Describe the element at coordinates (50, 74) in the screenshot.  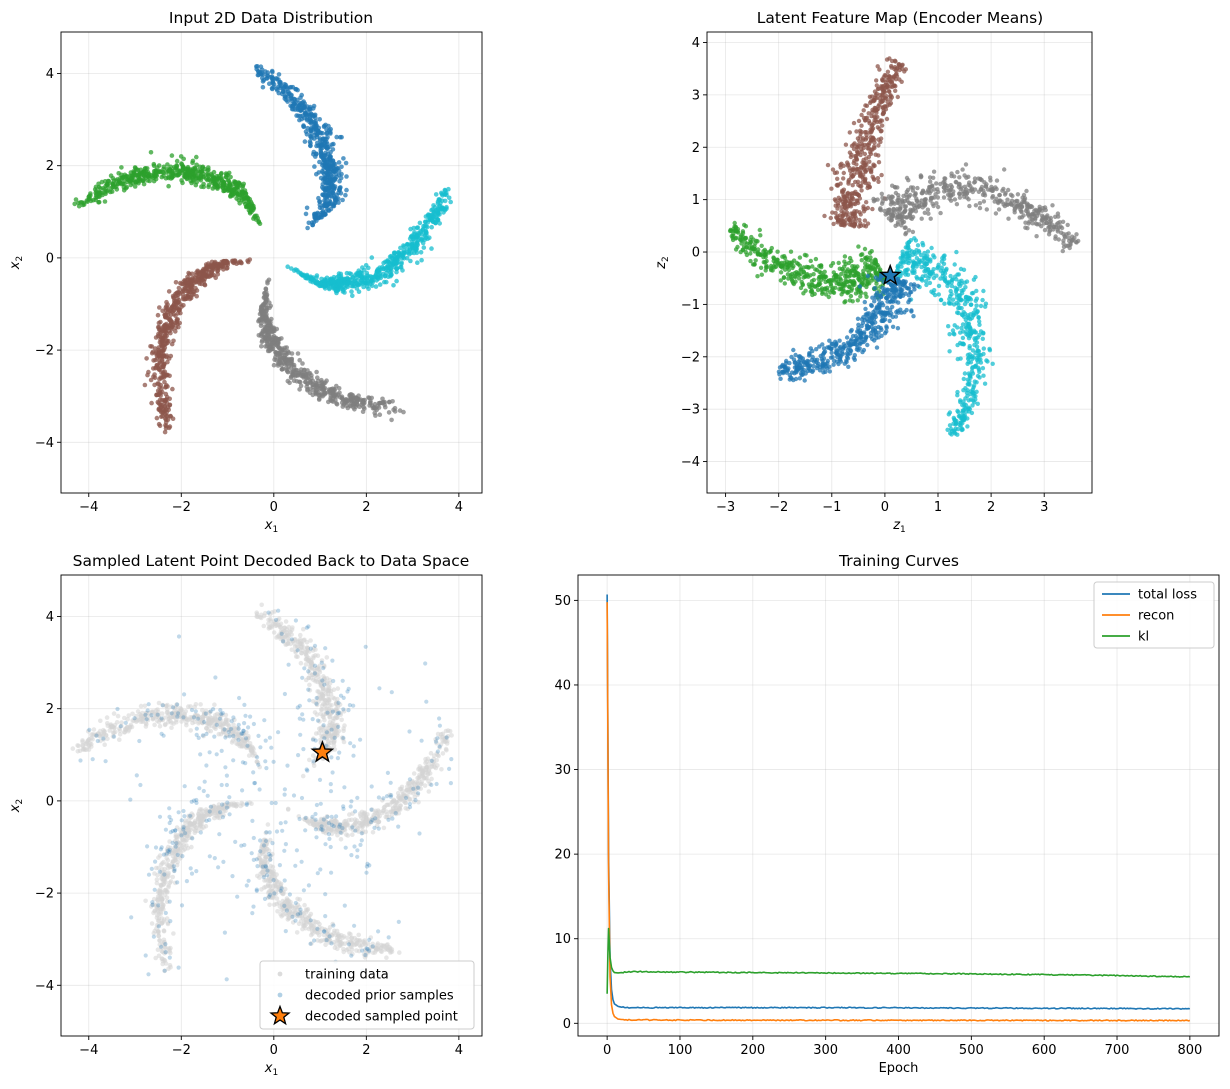
I see `y-tick-label: 4` at that location.